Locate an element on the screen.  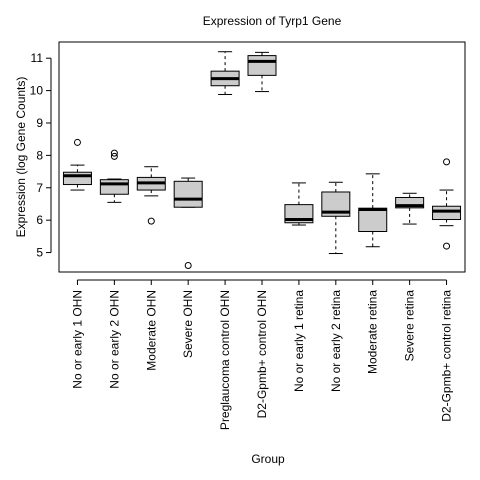
y-tick-label: 7 is located at coordinates (39, 188).